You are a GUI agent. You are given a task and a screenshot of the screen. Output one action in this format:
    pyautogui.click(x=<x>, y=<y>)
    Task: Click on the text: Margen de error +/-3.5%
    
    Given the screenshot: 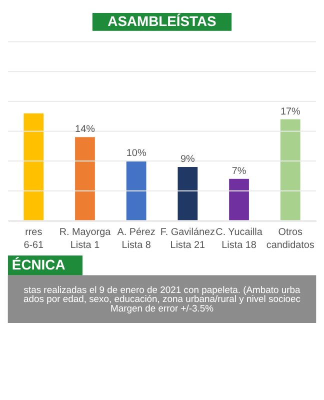 What is the action you would take?
    pyautogui.click(x=162, y=308)
    